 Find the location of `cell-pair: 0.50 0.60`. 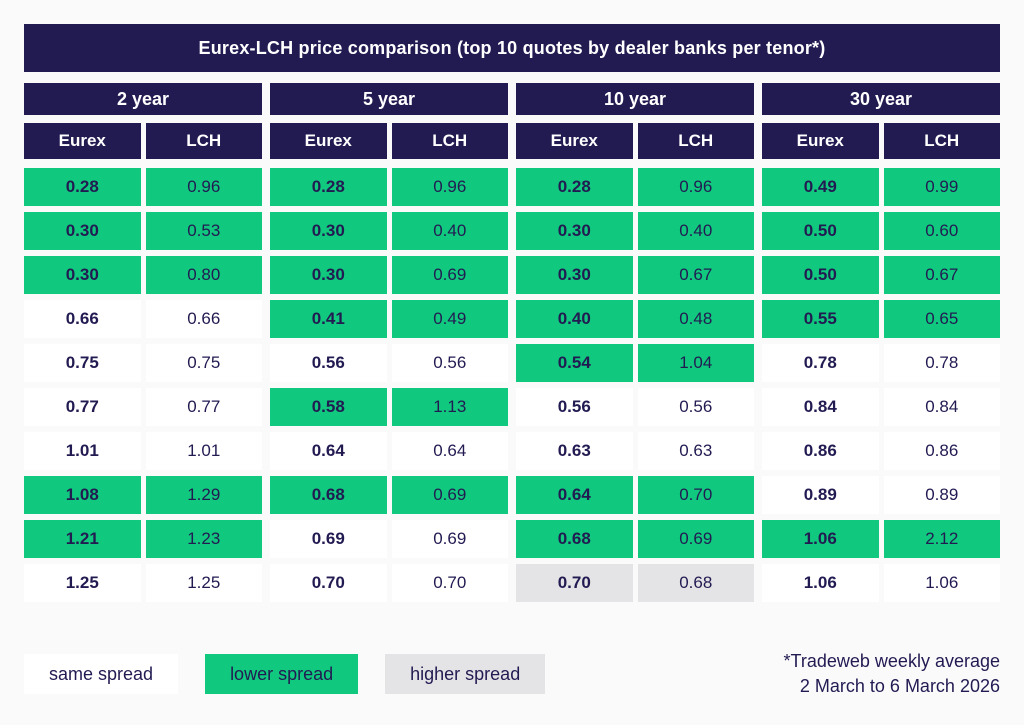

cell-pair: 0.50 0.60 is located at coordinates (881, 231).